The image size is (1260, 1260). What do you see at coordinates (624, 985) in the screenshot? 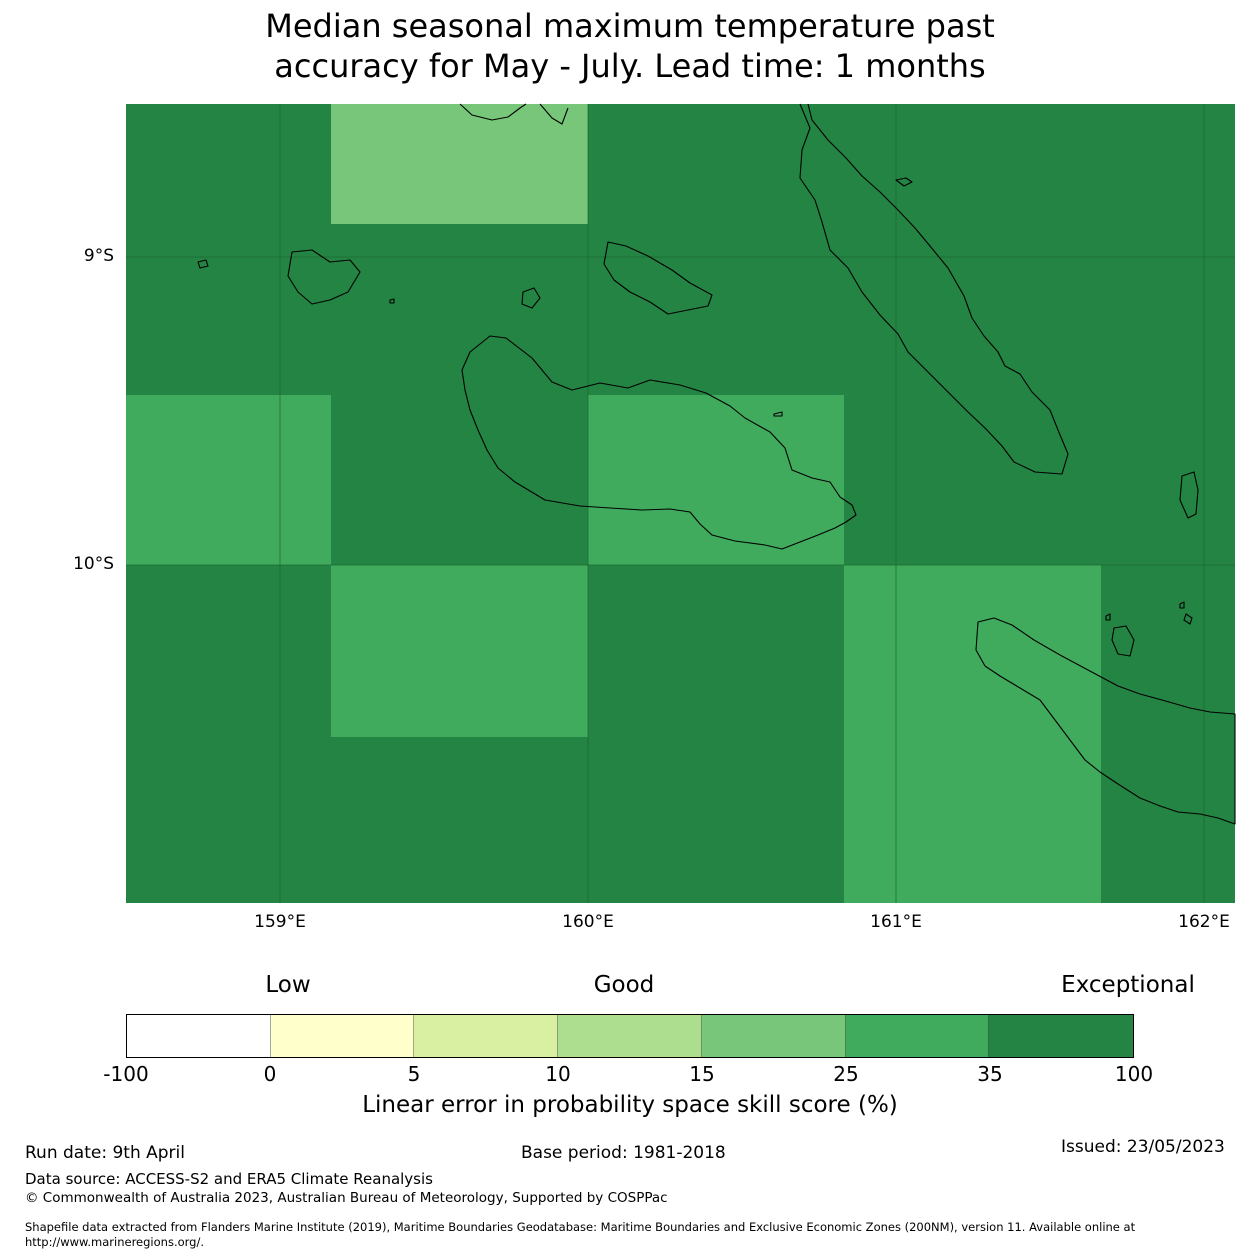
I see `colorbar-word-good: Good` at bounding box center [624, 985].